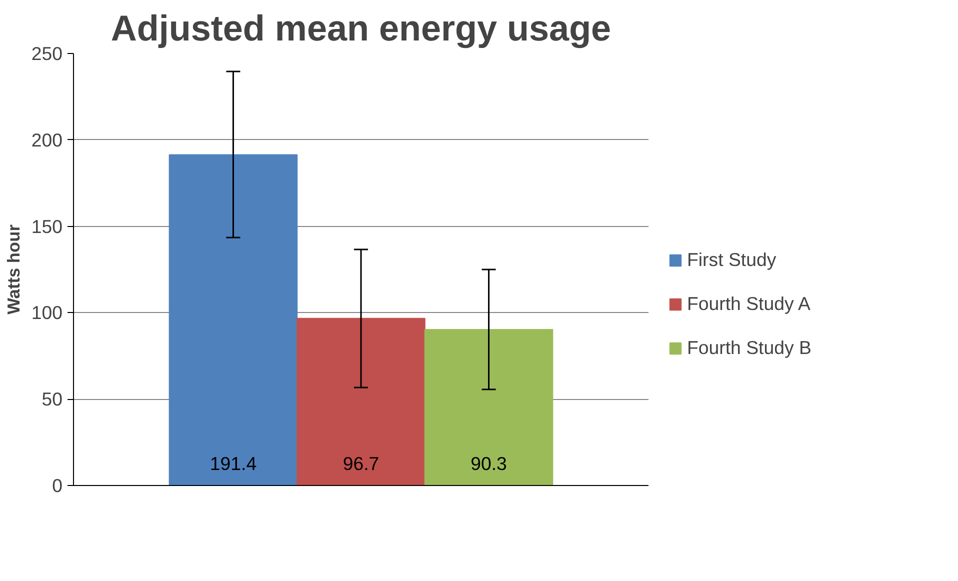 This screenshot has width=958, height=581. I want to click on y-tick-label: 250, so click(47, 53).